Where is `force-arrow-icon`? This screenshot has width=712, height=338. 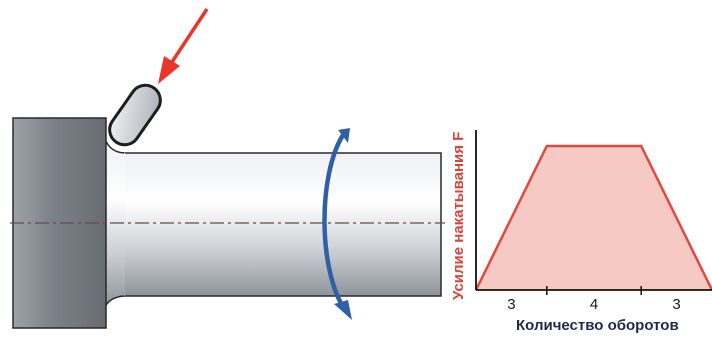
force-arrow-icon is located at coordinates (183, 46).